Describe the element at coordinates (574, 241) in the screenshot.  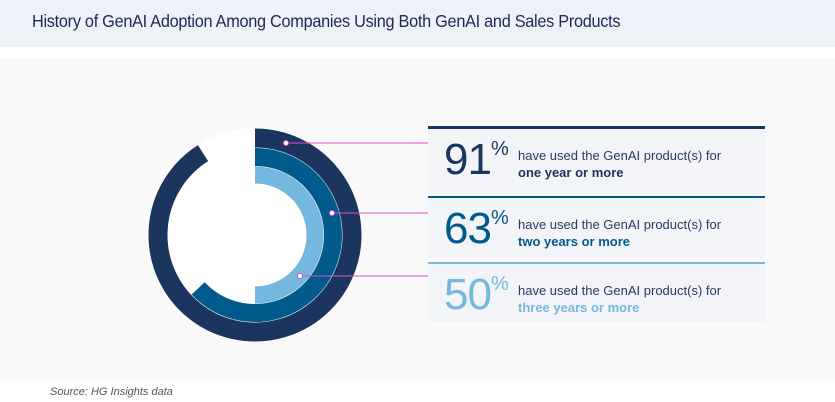
I see `stat-bold: two years or more` at that location.